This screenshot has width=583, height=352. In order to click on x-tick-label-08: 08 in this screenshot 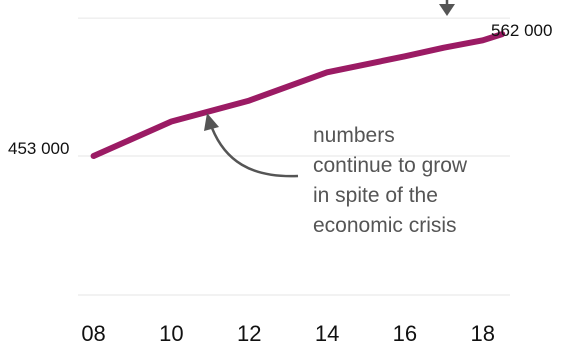, I will do `click(93, 333)`.